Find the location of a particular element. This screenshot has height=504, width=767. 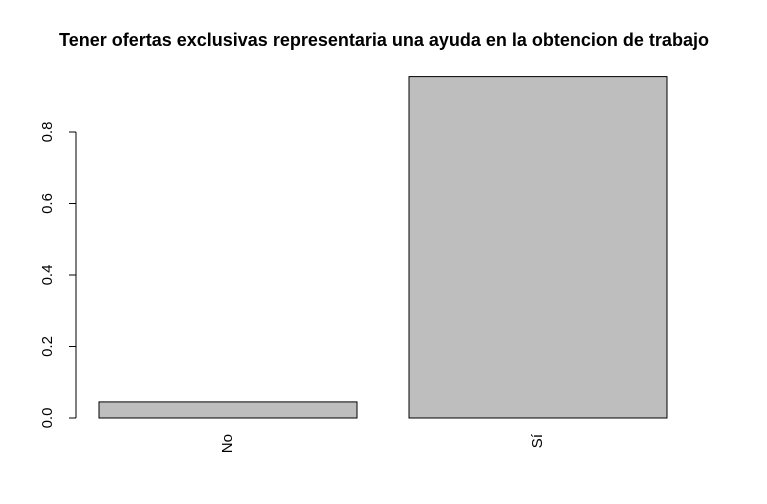

y-tick-label: 0.4 is located at coordinates (47, 275).